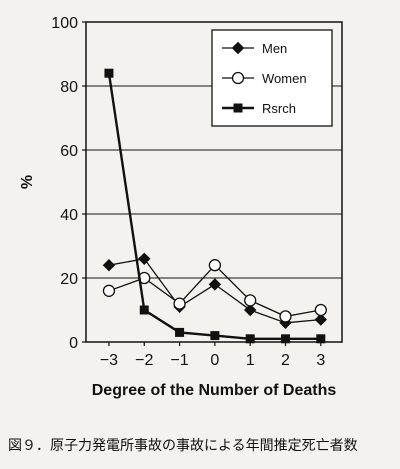 The image size is (400, 469). I want to click on figure-caption: 図９．原子力発電所事故の事故による年間推定死亡者数, so click(183, 446).